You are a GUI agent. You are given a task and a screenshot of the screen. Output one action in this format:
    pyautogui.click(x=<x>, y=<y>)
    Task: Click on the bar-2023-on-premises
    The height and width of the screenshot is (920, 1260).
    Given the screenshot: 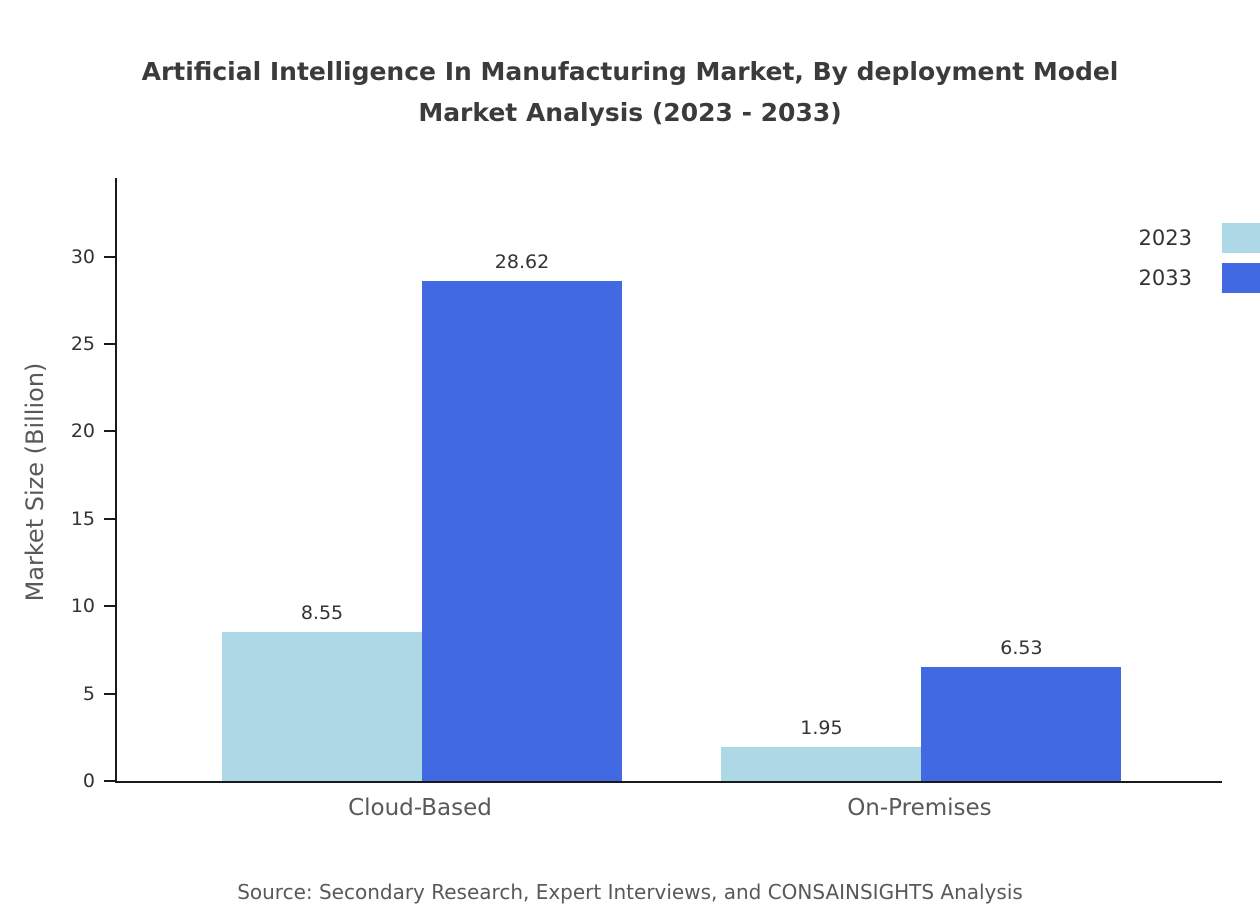 What is the action you would take?
    pyautogui.click(x=821, y=763)
    